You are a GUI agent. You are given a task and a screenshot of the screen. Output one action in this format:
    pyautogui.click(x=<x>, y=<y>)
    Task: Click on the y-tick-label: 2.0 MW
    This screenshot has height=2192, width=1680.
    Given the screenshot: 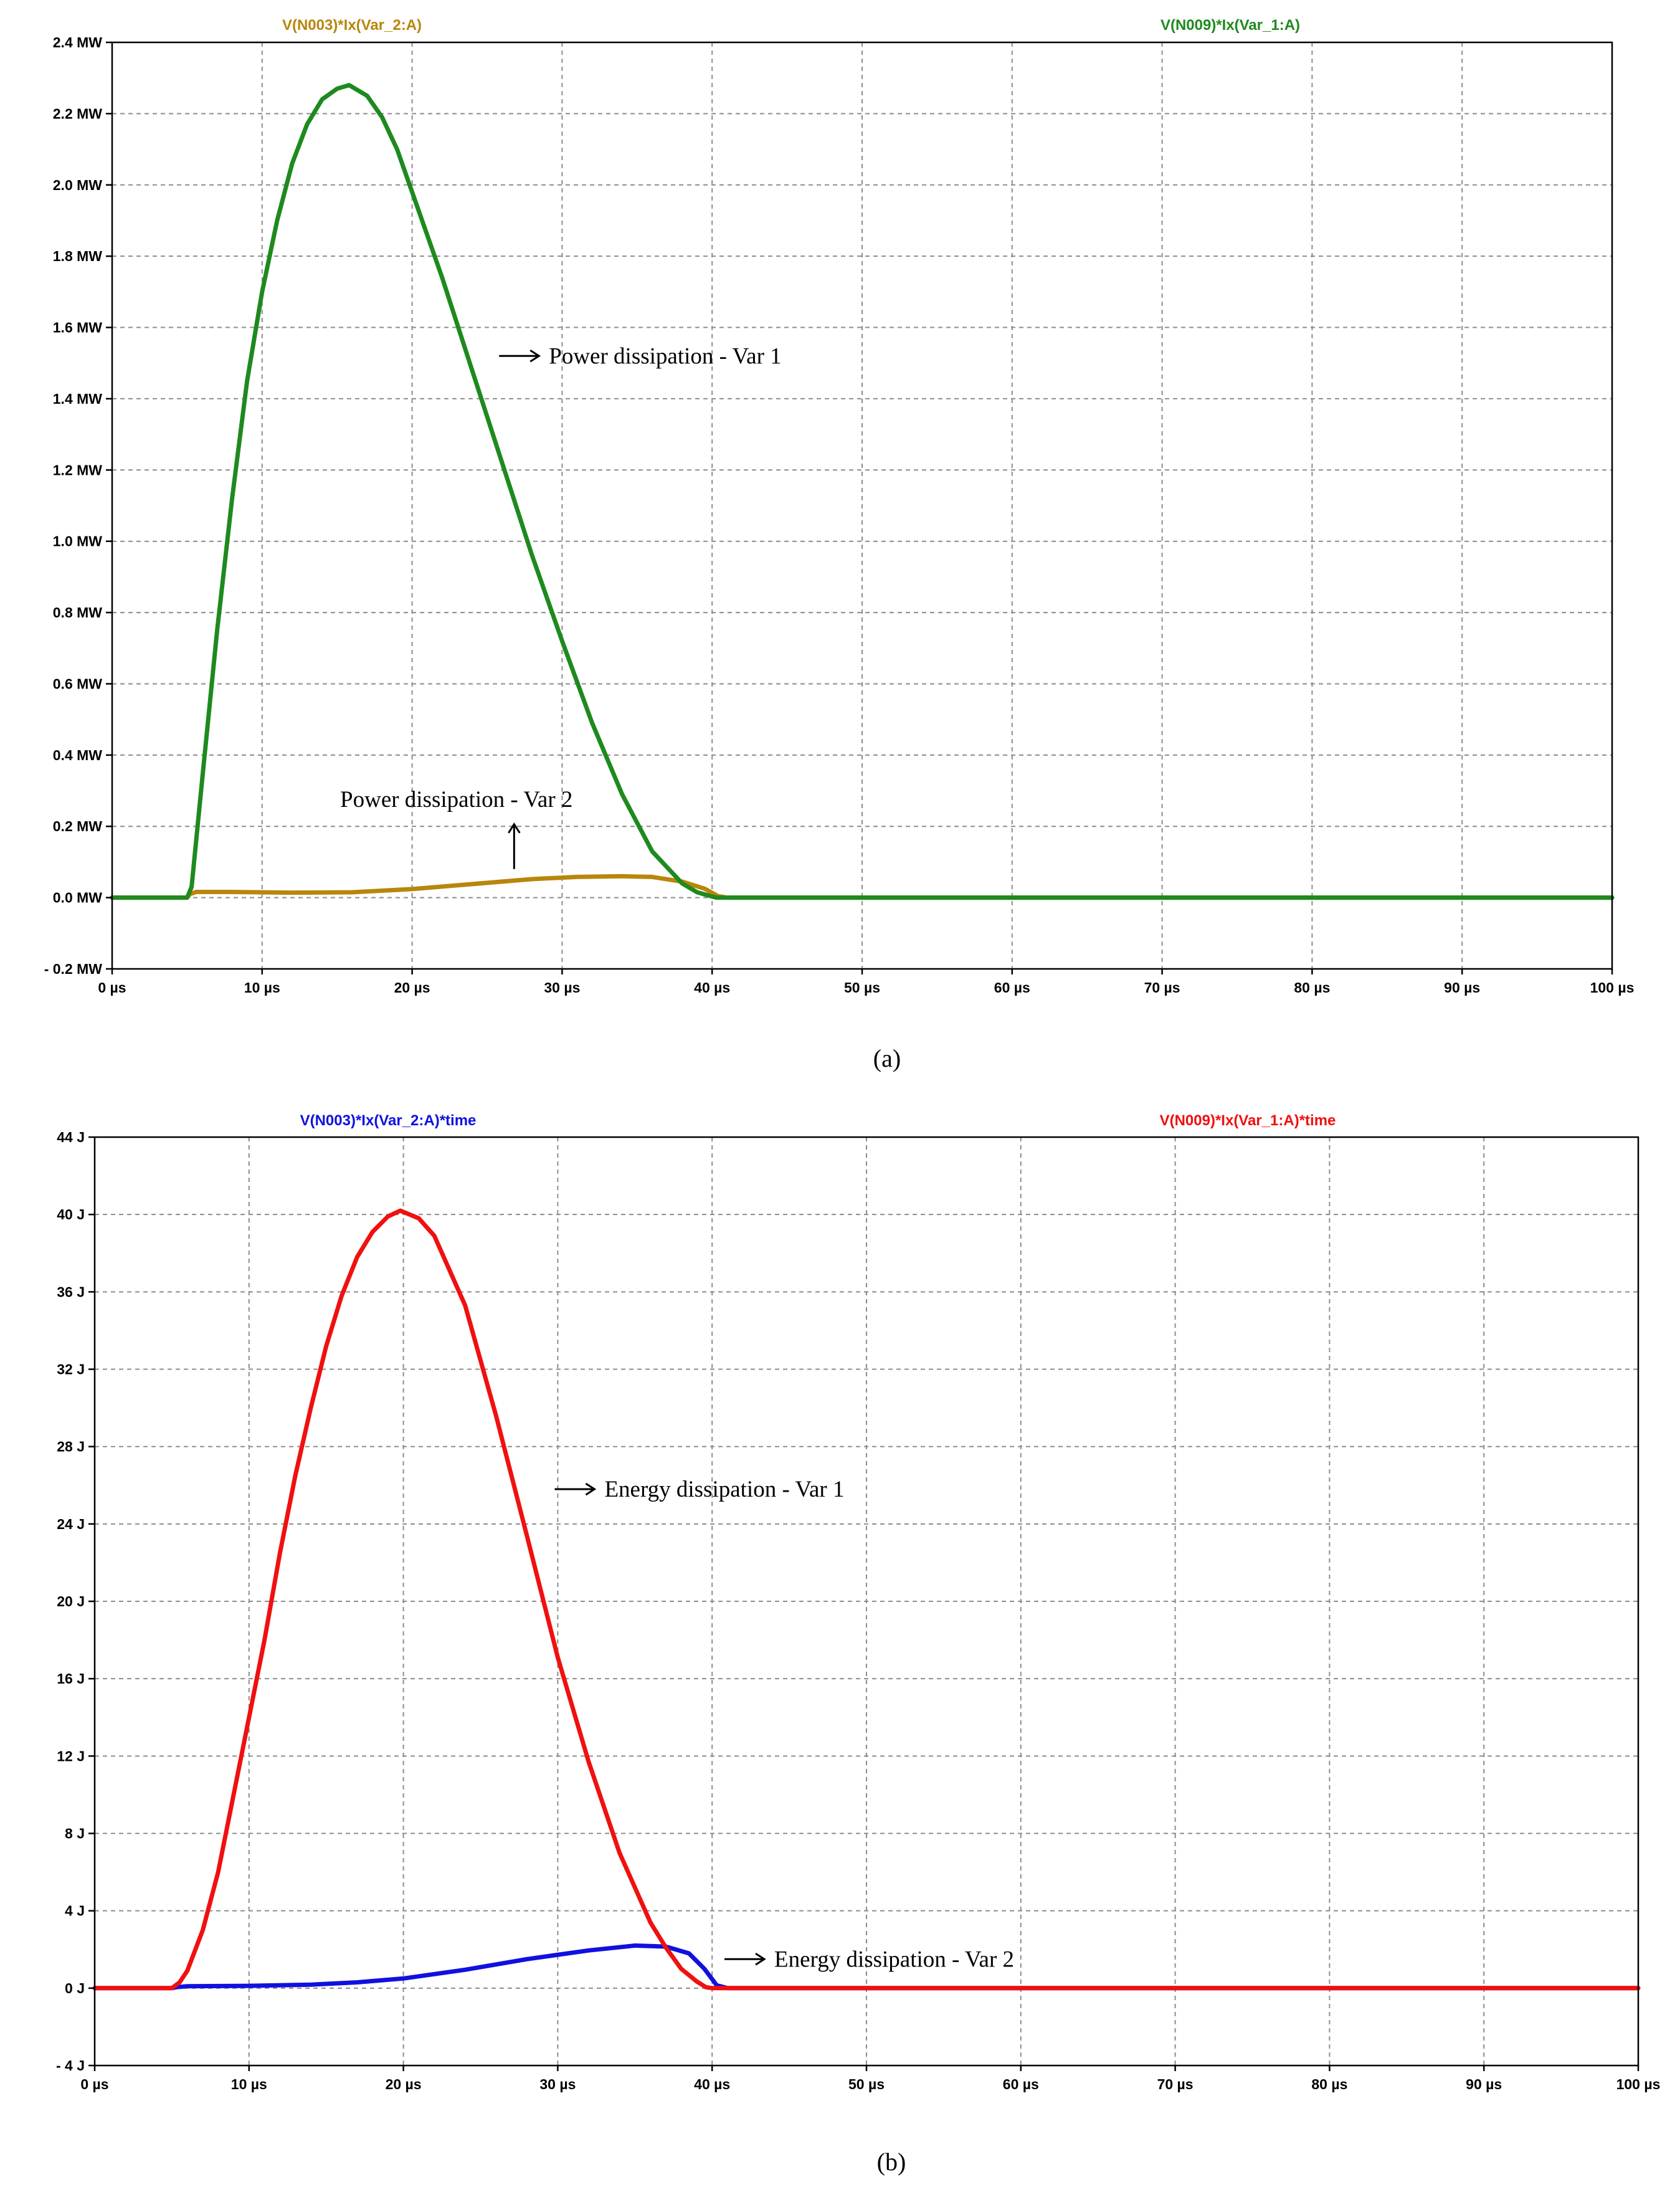 What is the action you would take?
    pyautogui.click(x=78, y=185)
    